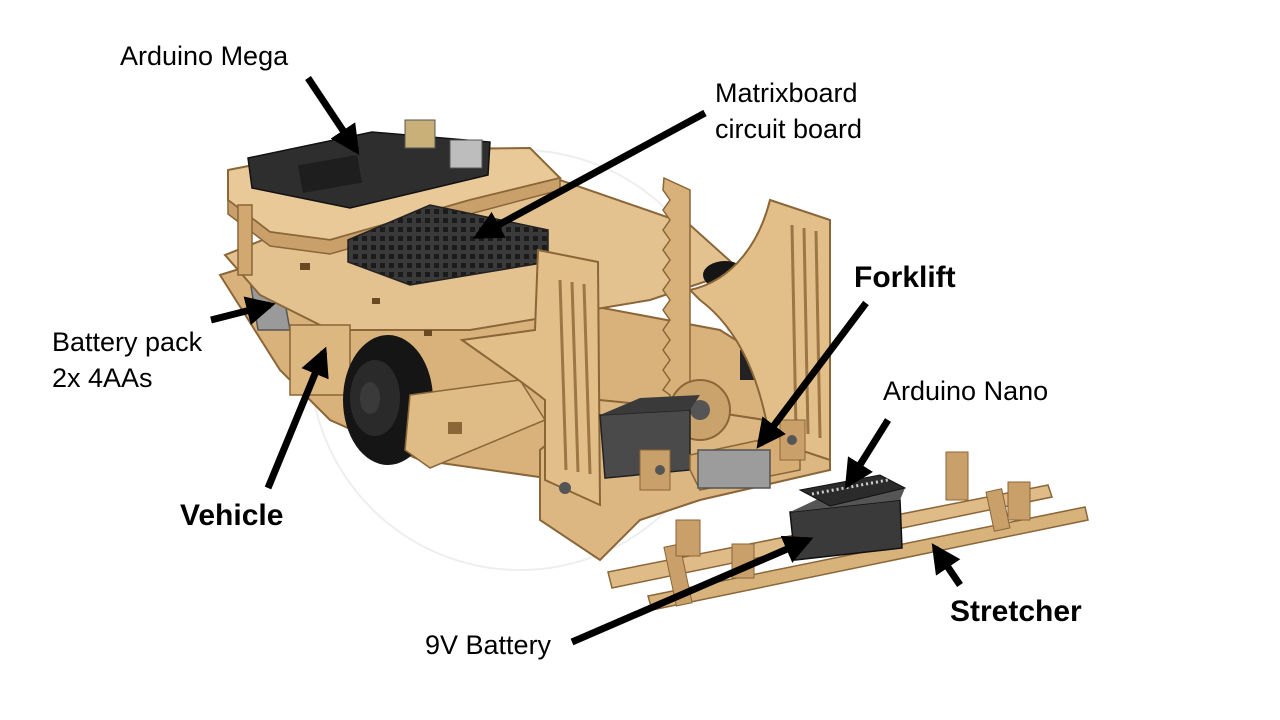 The image size is (1280, 720). I want to click on label-forklift: Forklift, so click(905, 277).